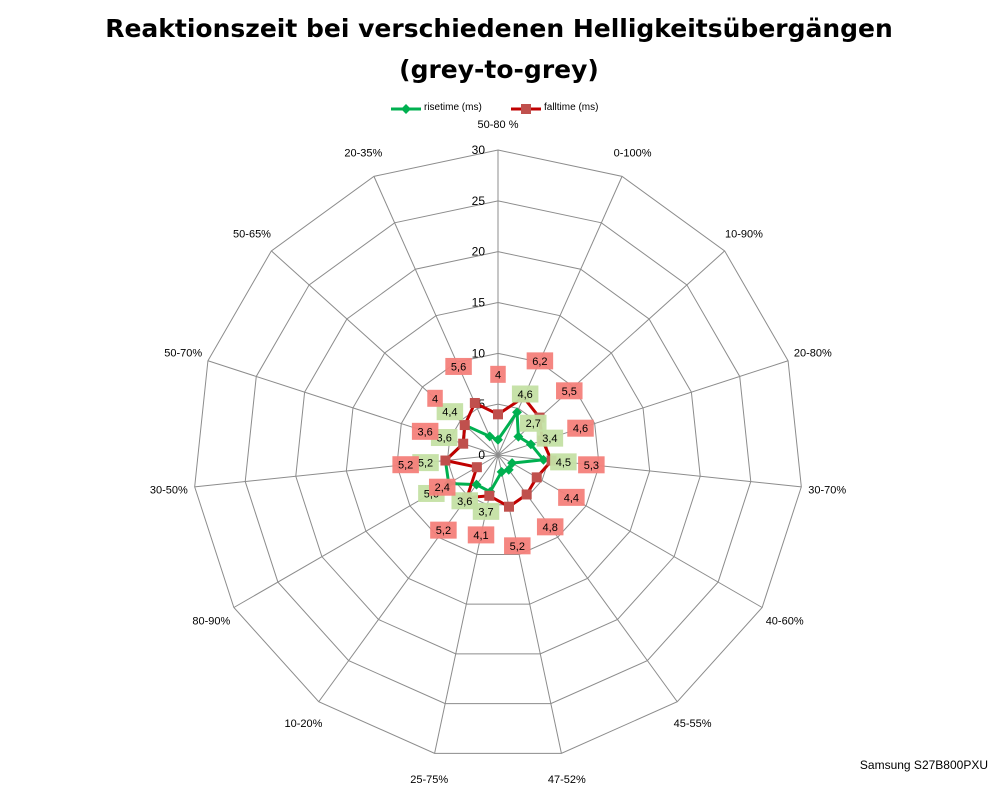 The height and width of the screenshot is (786, 998). Describe the element at coordinates (785, 622) in the screenshot. I see `category-label: 40-60%` at that location.